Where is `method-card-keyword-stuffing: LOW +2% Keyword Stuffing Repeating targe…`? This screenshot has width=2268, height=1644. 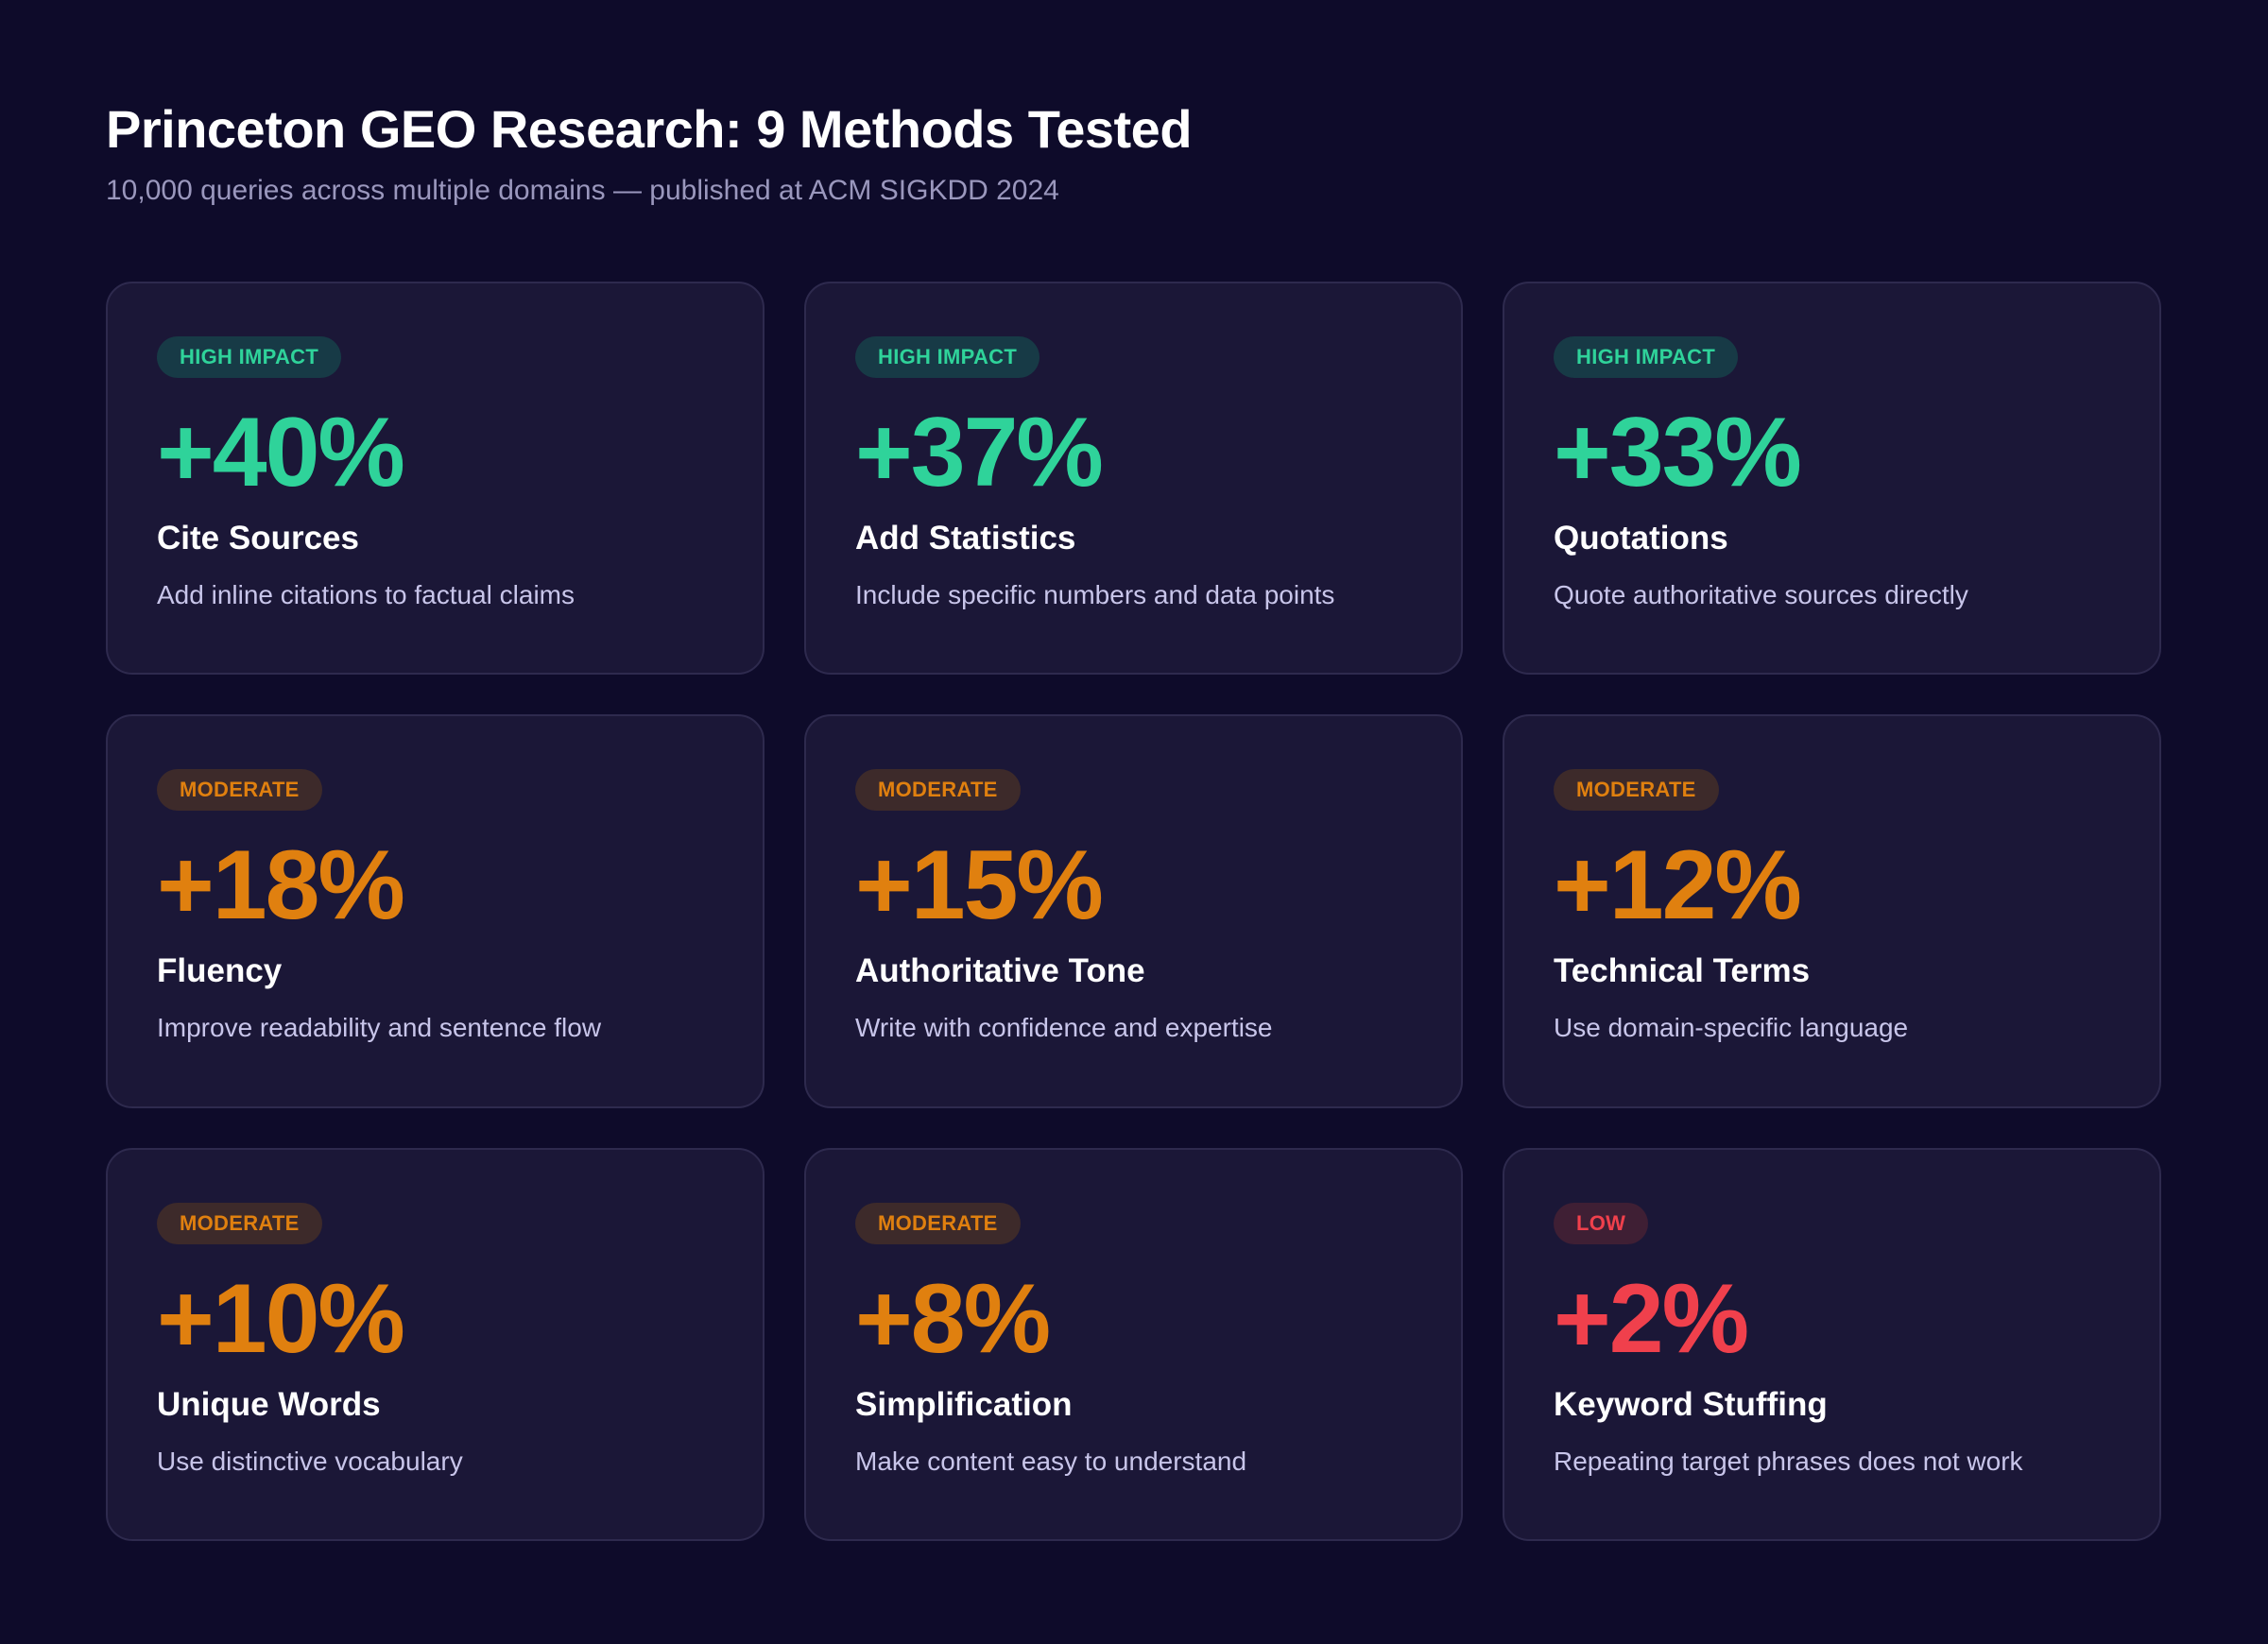 method-card-keyword-stuffing: LOW +2% Keyword Stuffing Repeating targe… is located at coordinates (1832, 1344).